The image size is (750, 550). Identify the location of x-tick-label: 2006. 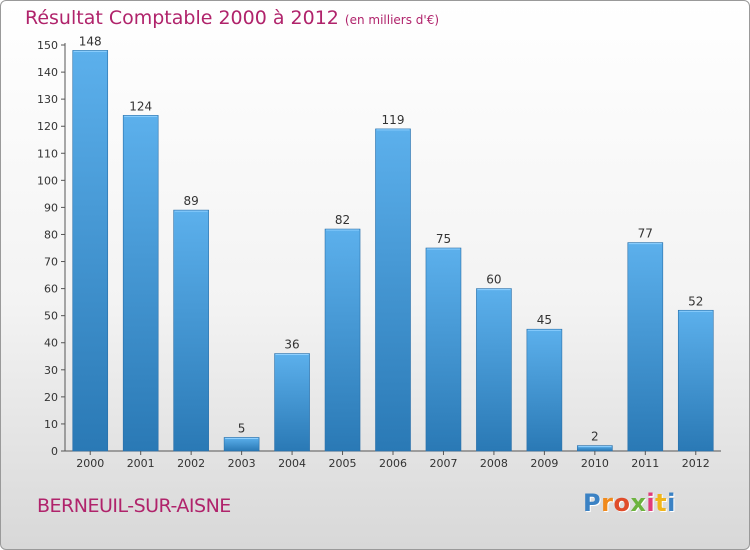
(393, 463).